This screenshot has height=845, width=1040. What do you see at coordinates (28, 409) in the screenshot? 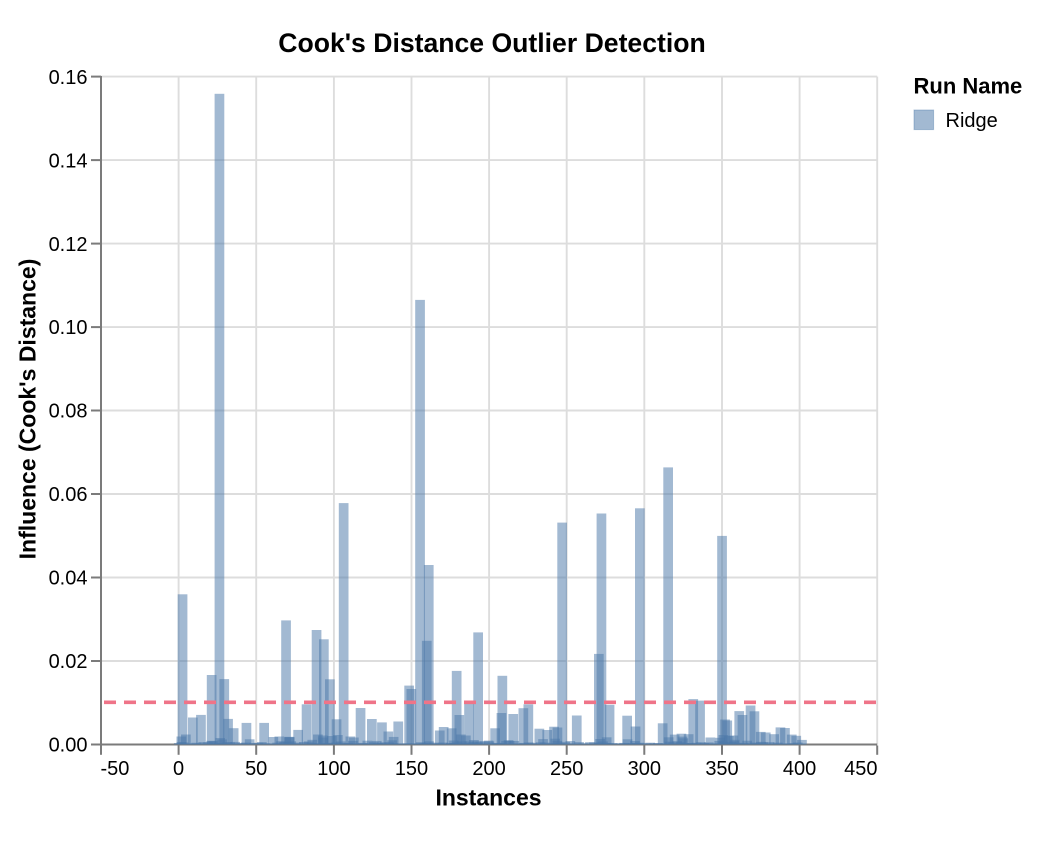
I see `svg-text: Influence (Cook's Distance)` at bounding box center [28, 409].